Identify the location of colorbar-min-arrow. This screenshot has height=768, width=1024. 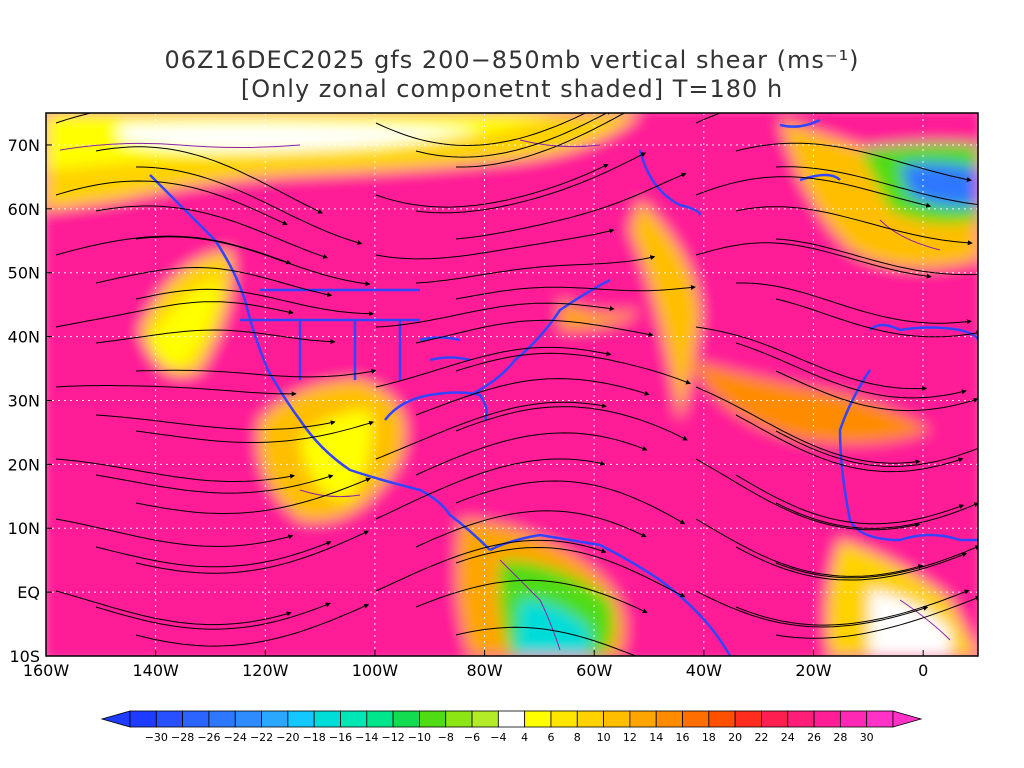
(115, 719).